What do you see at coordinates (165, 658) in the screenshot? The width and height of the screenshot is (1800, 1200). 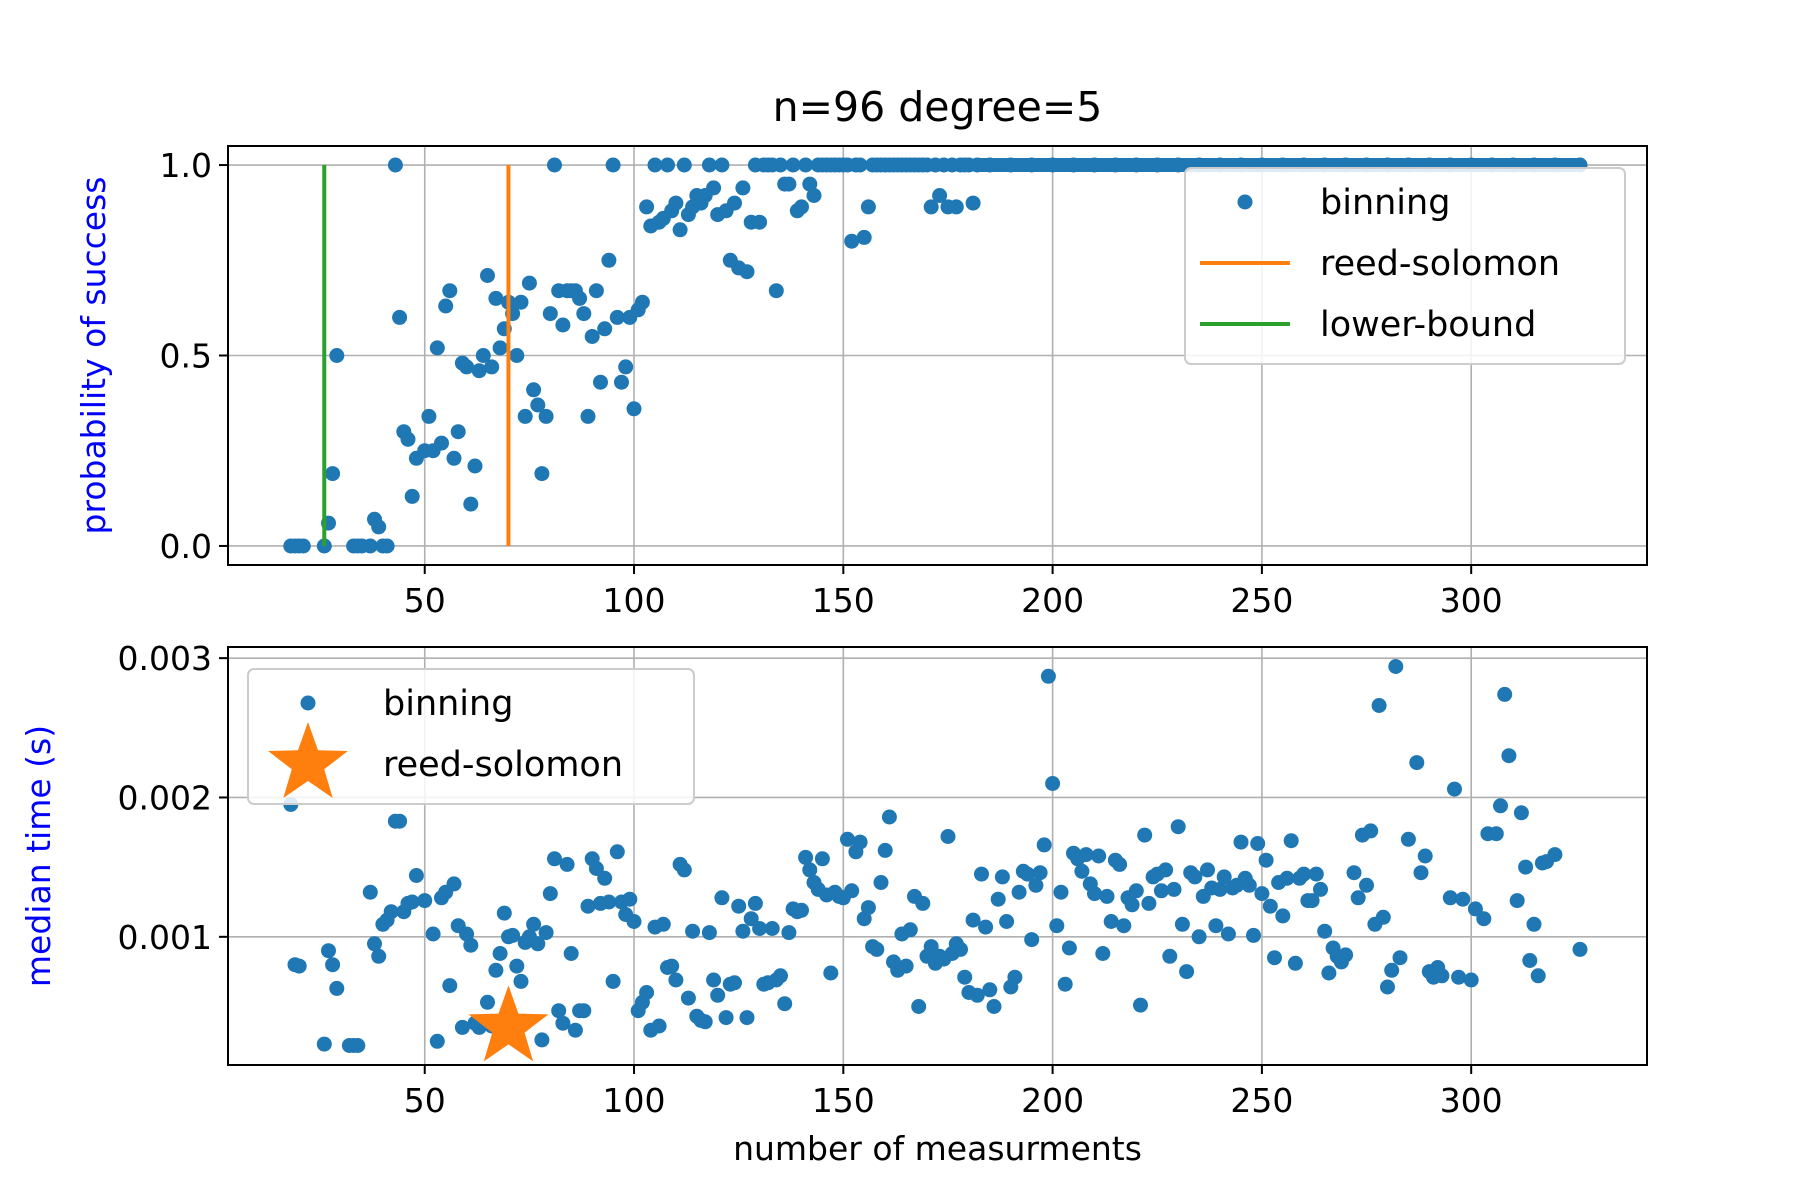 I see `y-tick-label: 0.003` at bounding box center [165, 658].